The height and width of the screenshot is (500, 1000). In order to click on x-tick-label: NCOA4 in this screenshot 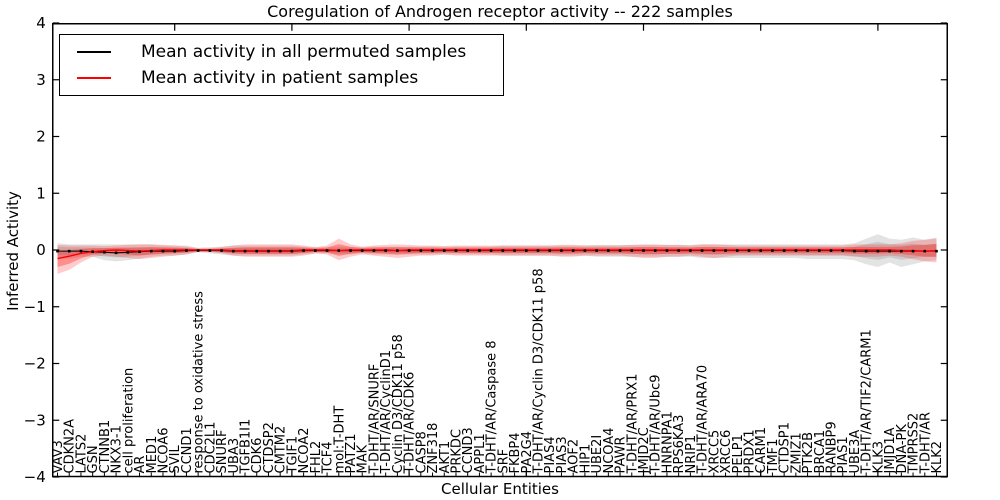, I will do `click(609, 451)`.